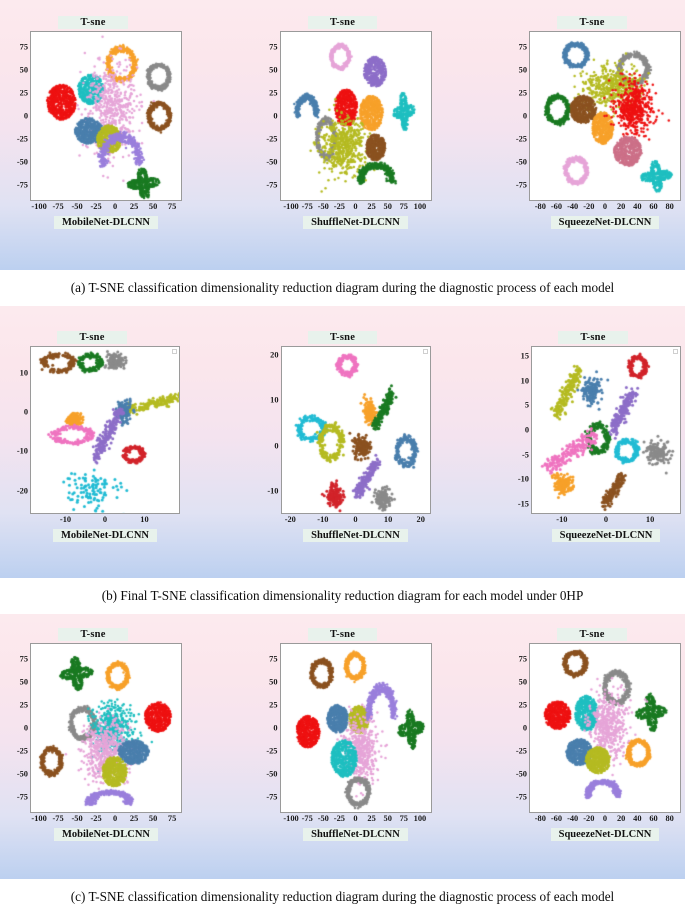 The width and height of the screenshot is (685, 915). I want to click on tsne-title-b-2: T-sne, so click(342, 337).